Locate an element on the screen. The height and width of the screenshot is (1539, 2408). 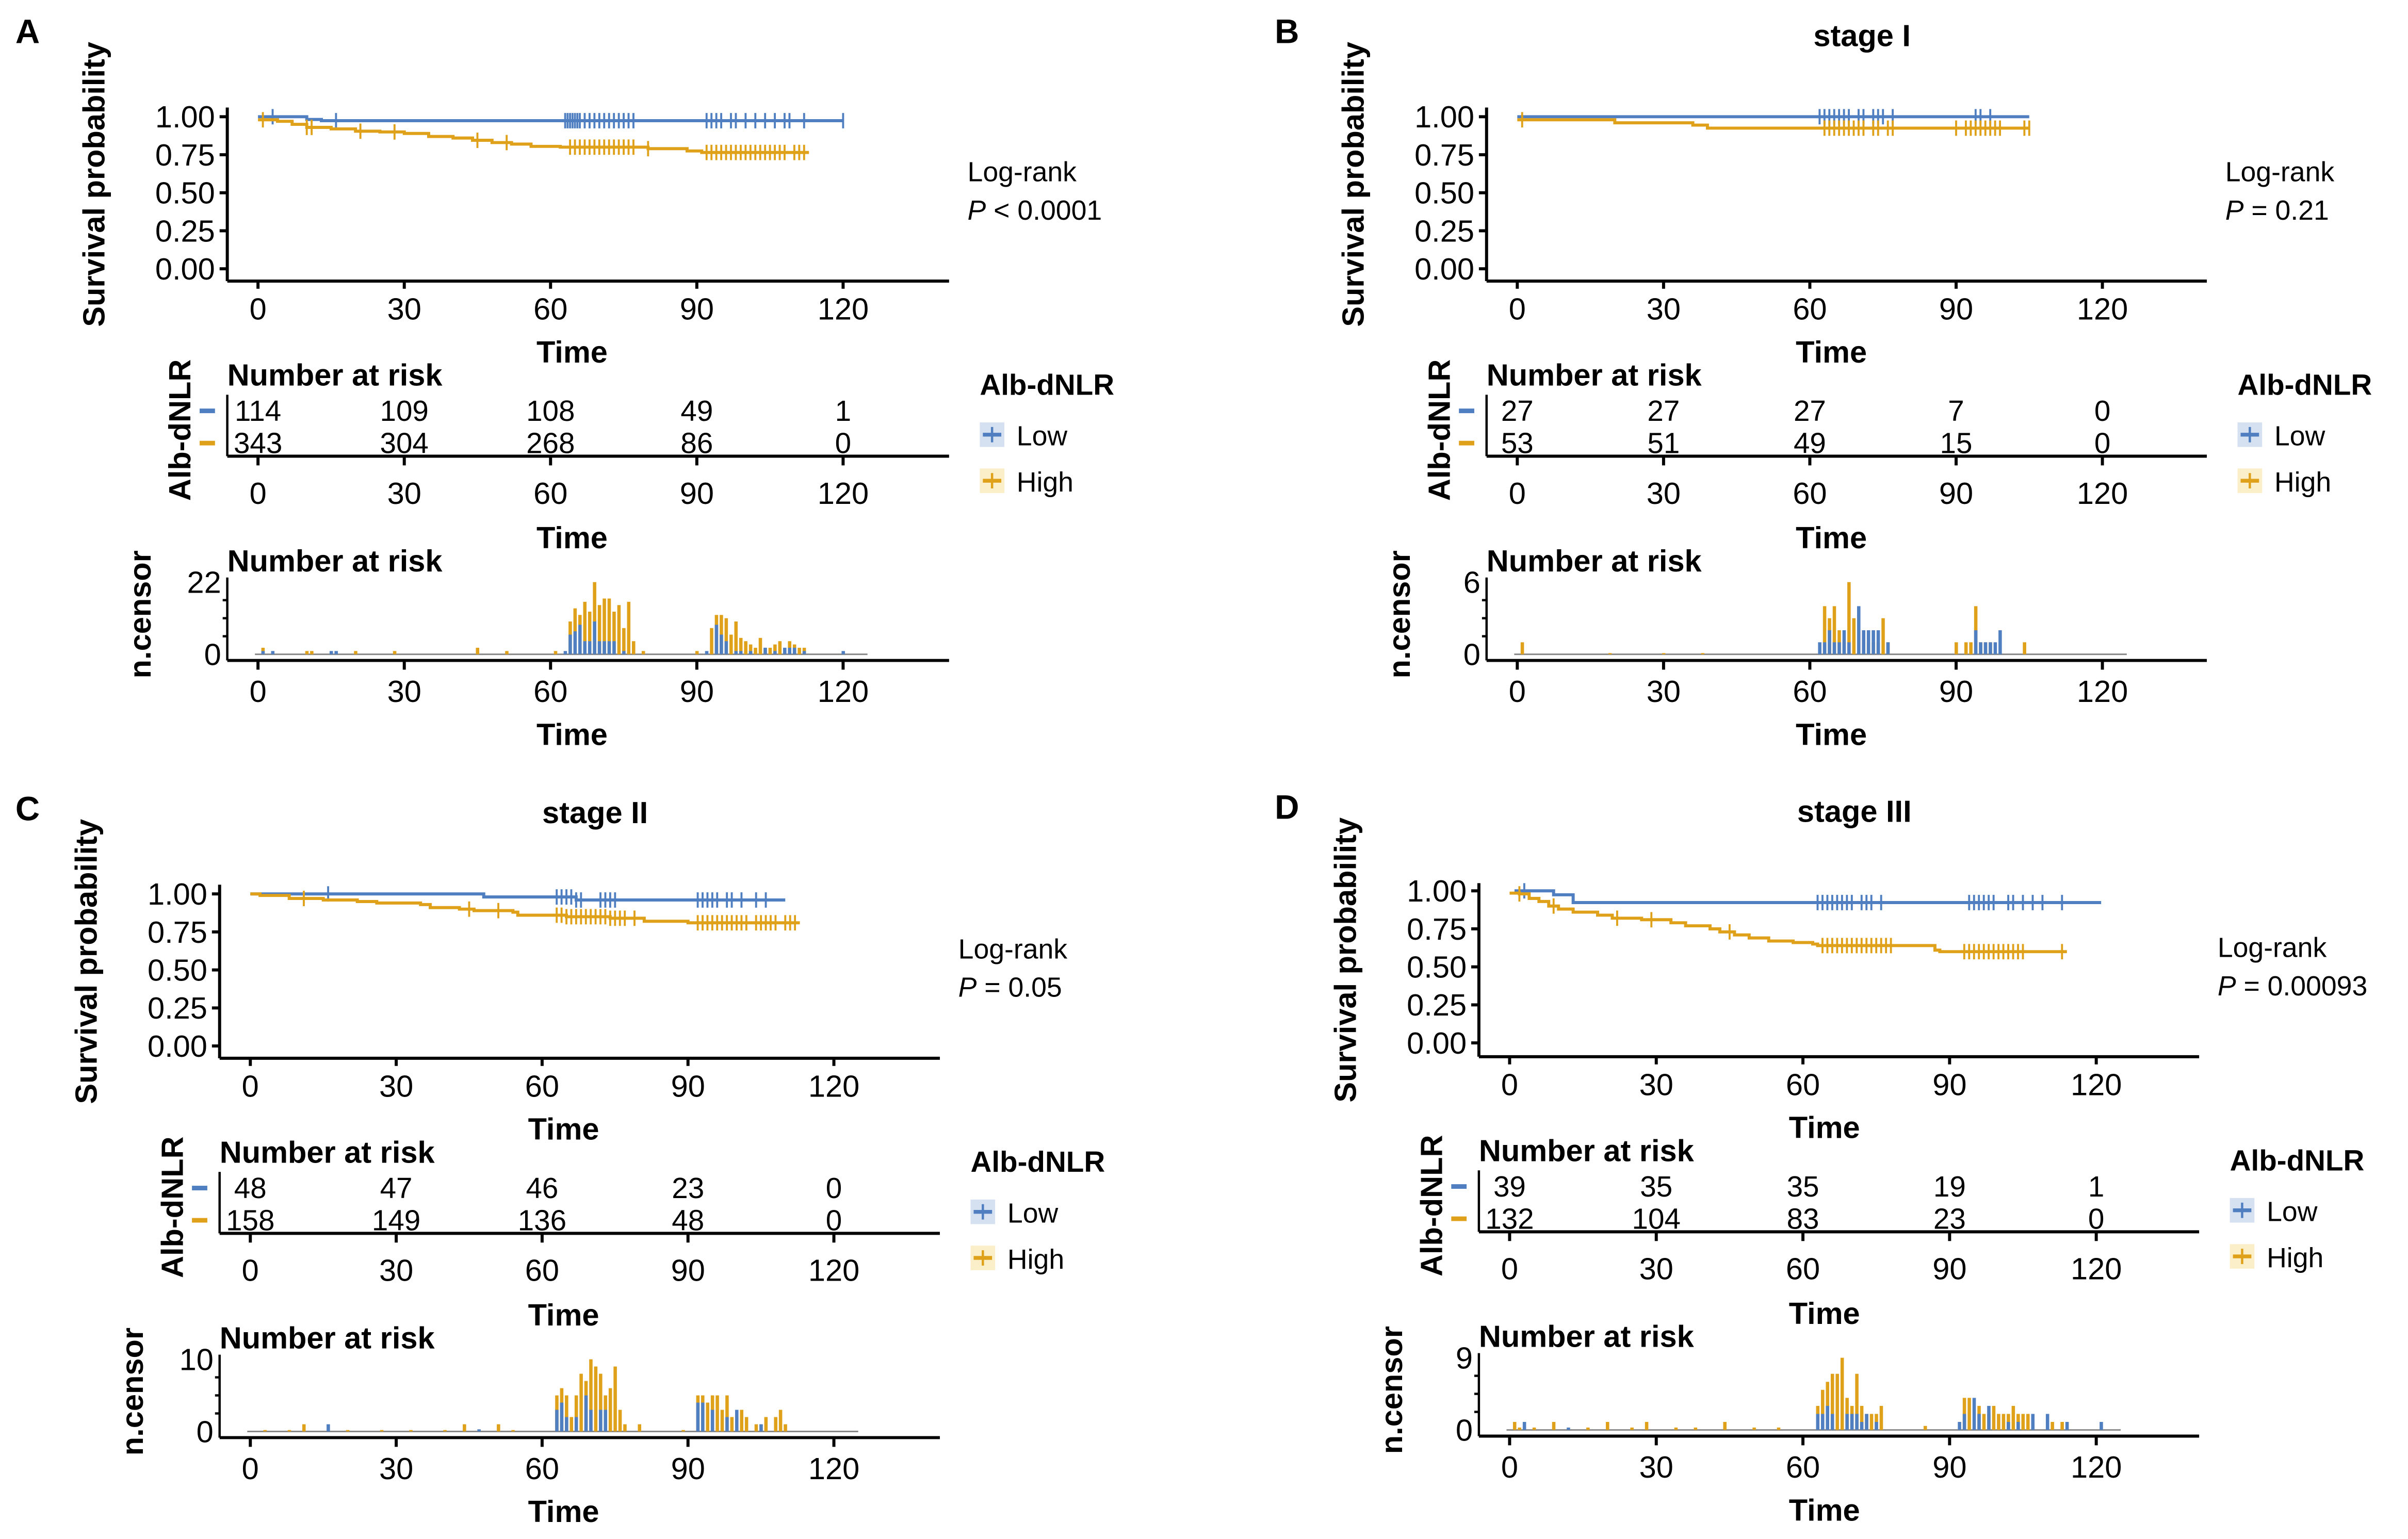
risk-value: 7 is located at coordinates (1956, 411).